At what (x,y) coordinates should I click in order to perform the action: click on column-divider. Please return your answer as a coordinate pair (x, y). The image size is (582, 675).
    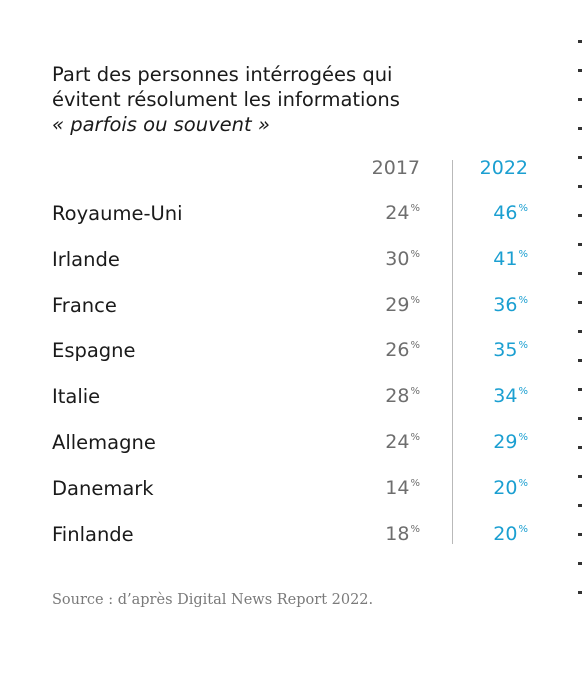
    Looking at the image, I should click on (452, 352).